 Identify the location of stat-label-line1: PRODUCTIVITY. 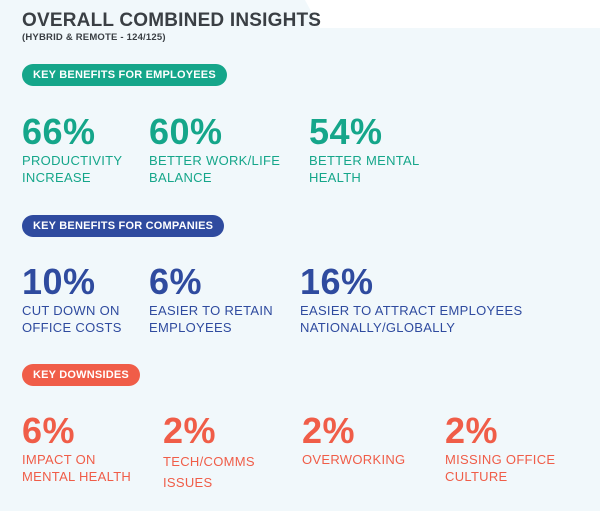
(72, 160).